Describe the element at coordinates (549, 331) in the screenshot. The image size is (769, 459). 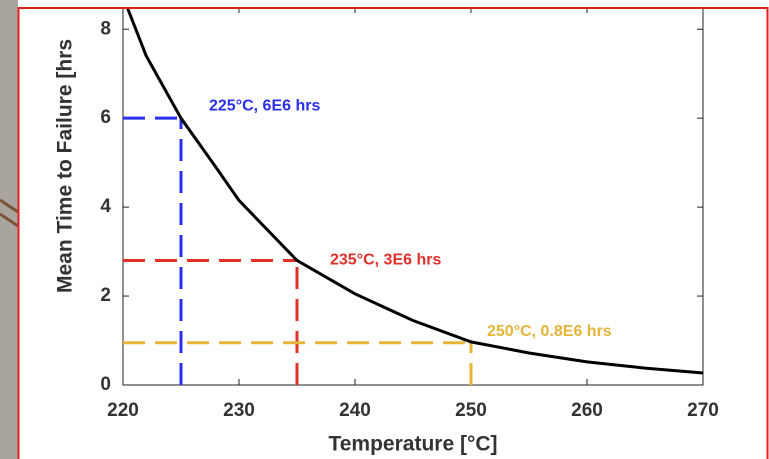
I see `annotation-label: 250°C, 0.8E6 hrs` at that location.